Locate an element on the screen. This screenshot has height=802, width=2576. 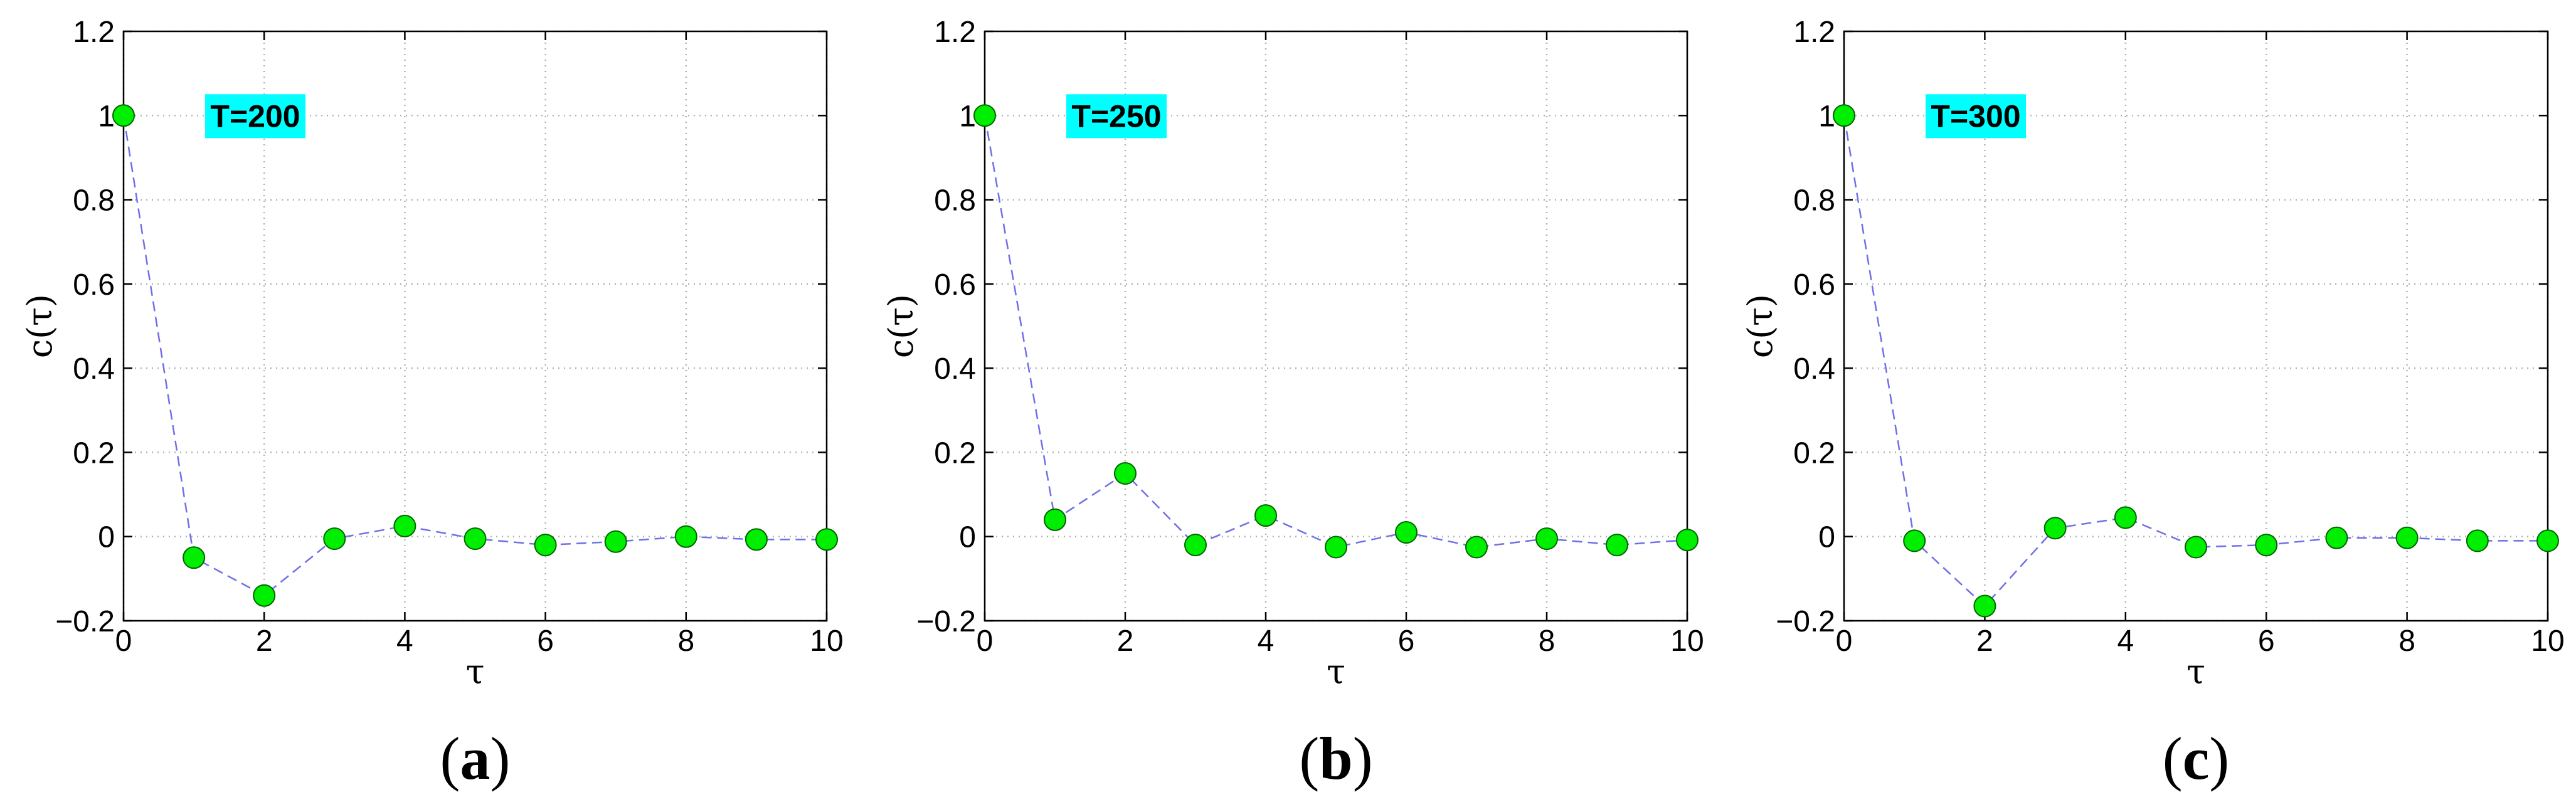
annotation-box: T=200 is located at coordinates (255, 116).